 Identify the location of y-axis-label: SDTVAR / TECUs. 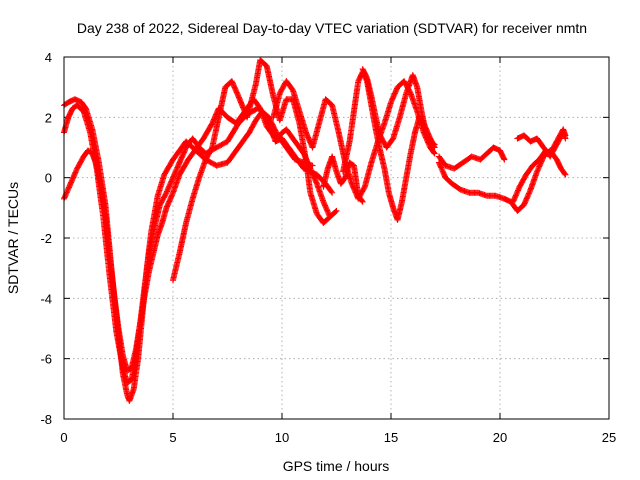
(13, 238).